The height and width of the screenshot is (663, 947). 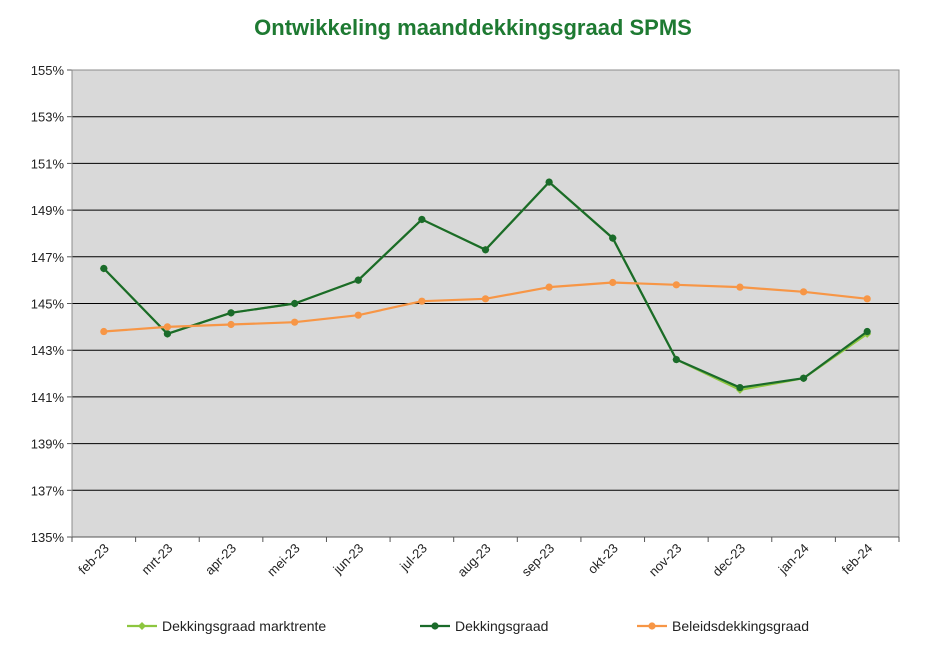 What do you see at coordinates (48, 444) in the screenshot?
I see `y-tick-label: 139%` at bounding box center [48, 444].